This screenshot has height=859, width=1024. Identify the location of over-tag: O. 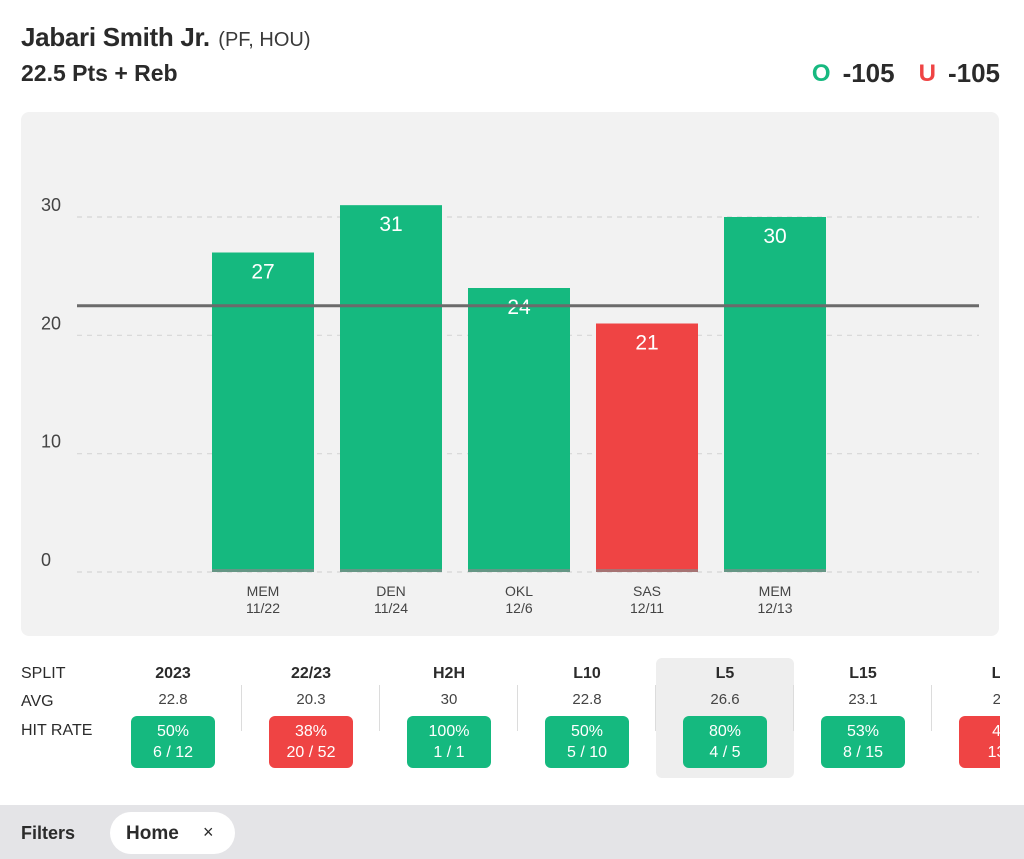
(821, 73).